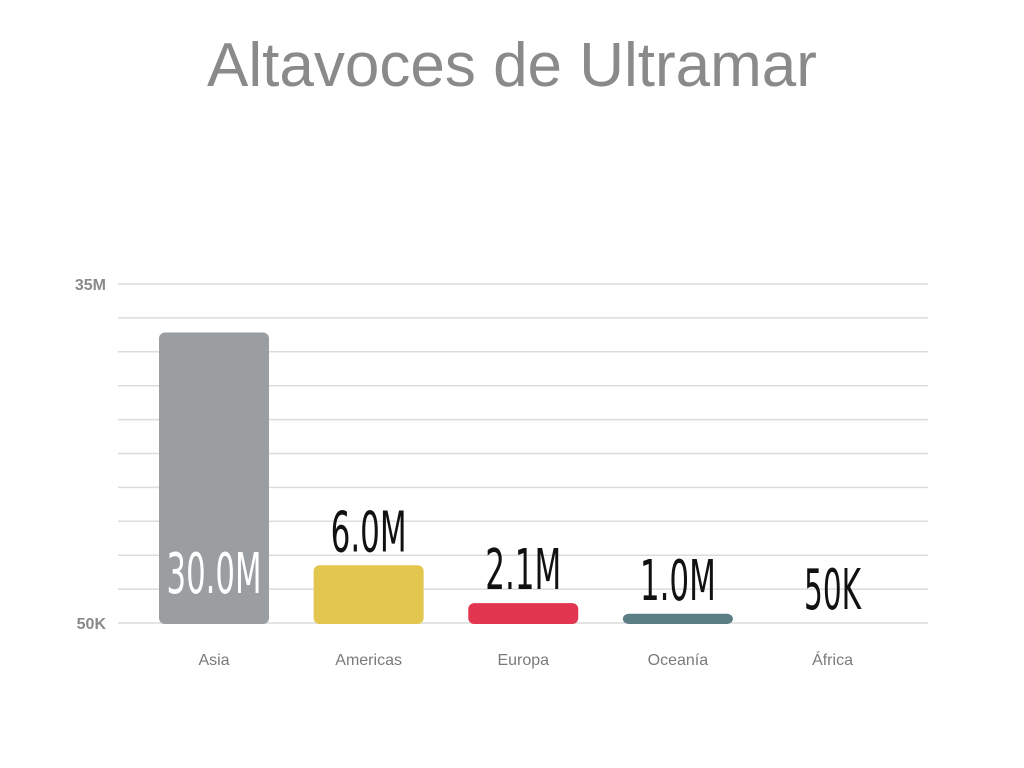 This screenshot has height=768, width=1024. I want to click on x-tick-label: Americas, so click(368, 660).